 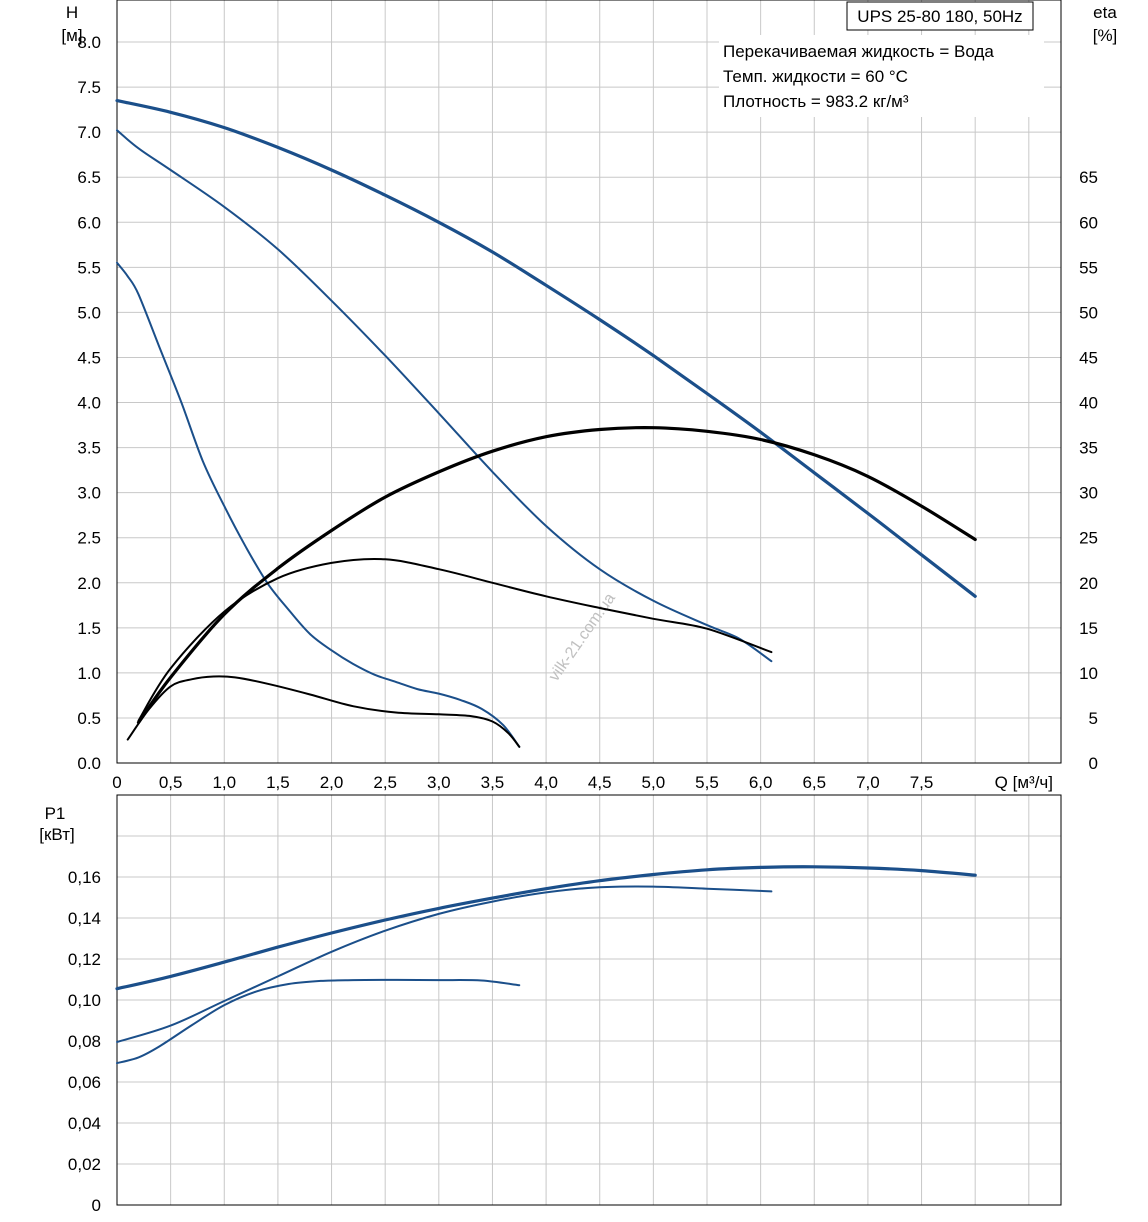 I want to click on x-tick-label: 5,0, so click(x=654, y=782).